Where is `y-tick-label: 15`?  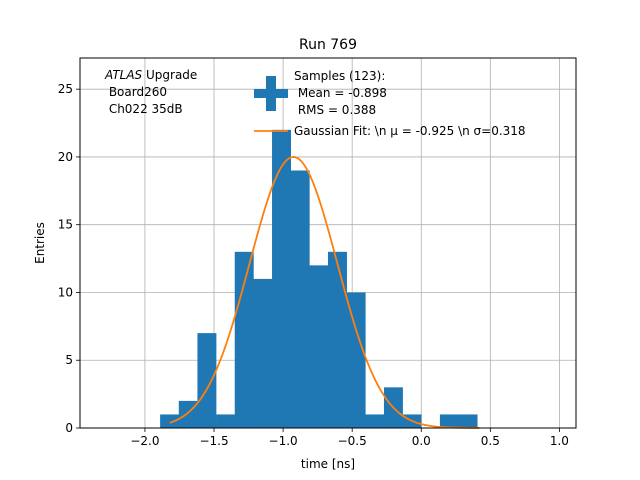
y-tick-label: 15 is located at coordinates (65, 225).